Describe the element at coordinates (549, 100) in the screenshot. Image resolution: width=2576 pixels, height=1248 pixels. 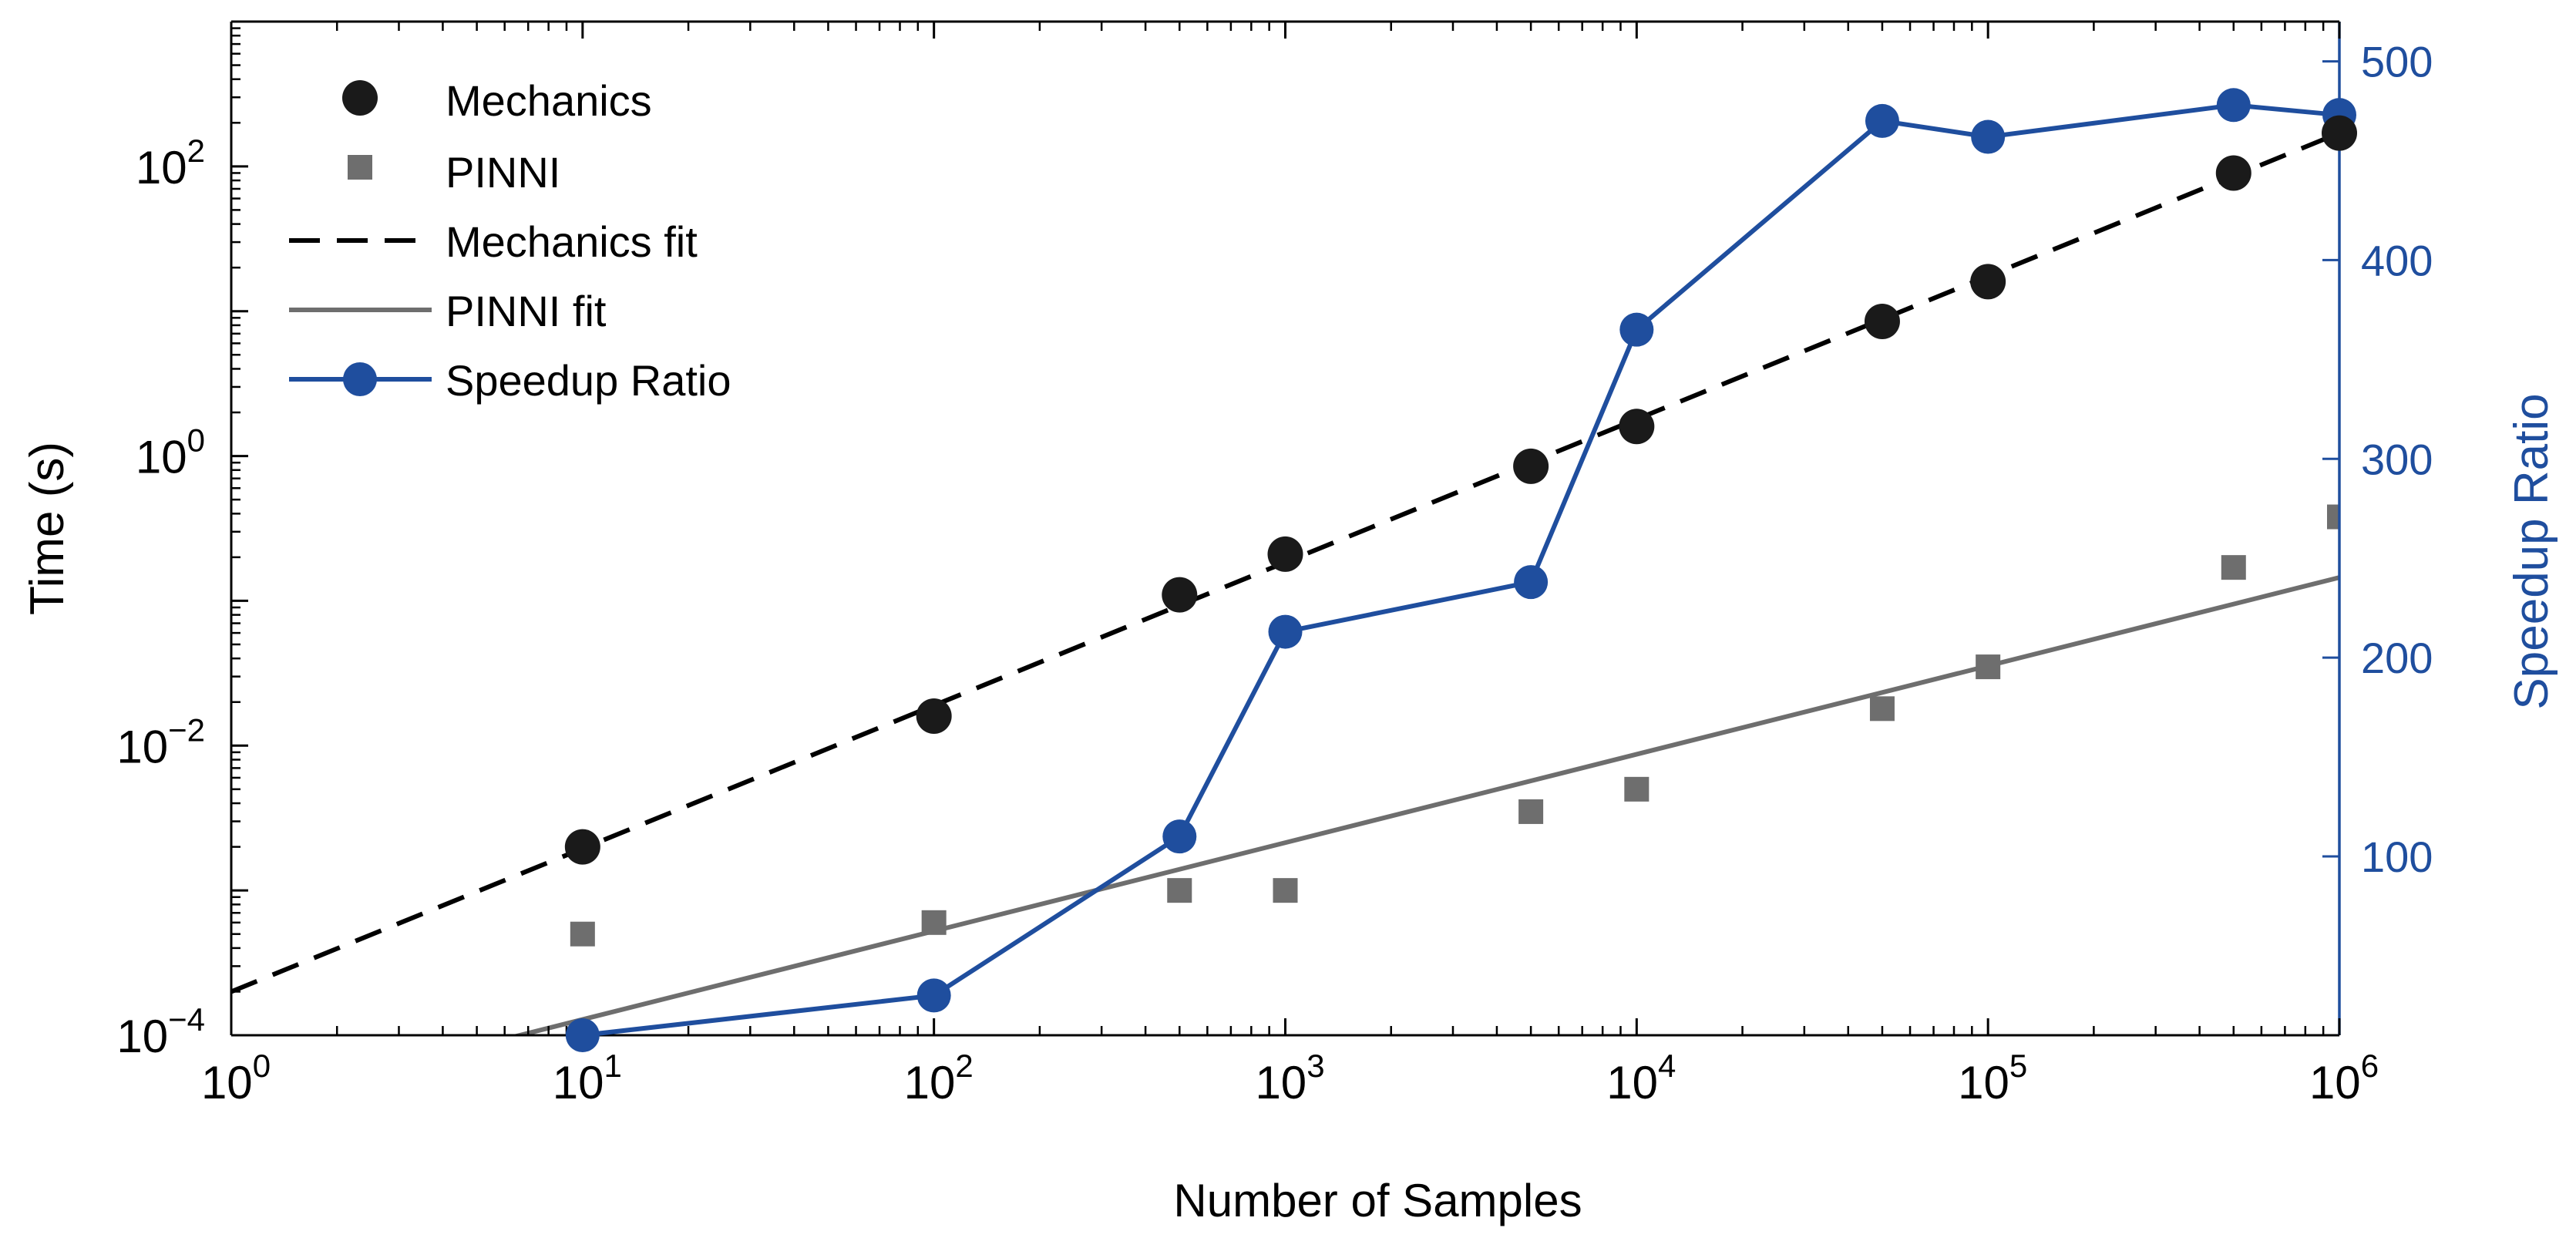
I see `legend-label-mechanics: Mechanics` at that location.